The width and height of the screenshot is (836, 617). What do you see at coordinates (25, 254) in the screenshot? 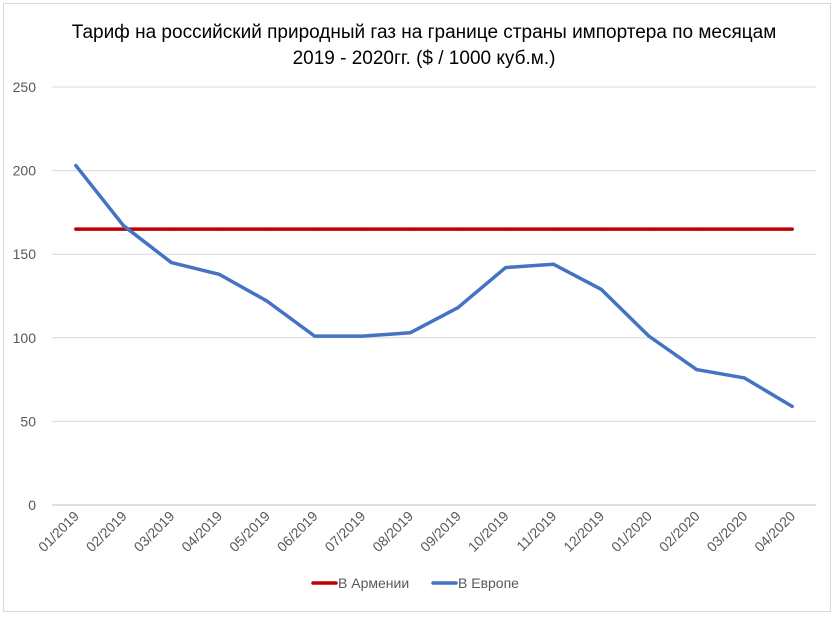
I see `y-tick-label: 150` at bounding box center [25, 254].